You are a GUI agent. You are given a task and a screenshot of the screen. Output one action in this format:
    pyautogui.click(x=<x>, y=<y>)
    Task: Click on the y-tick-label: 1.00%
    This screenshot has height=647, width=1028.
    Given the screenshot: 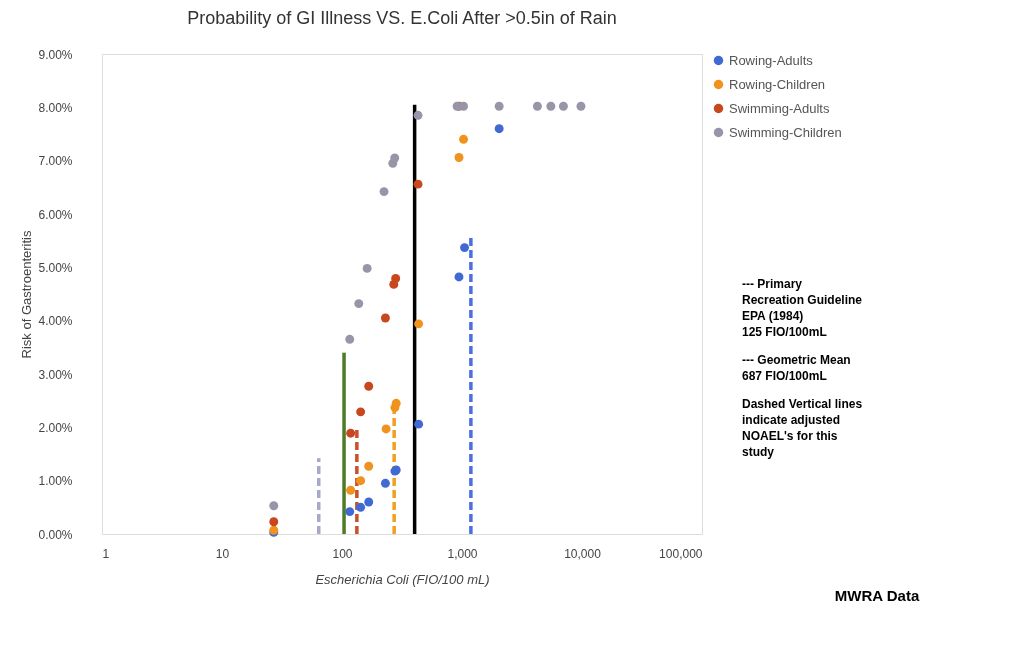 What is the action you would take?
    pyautogui.click(x=55, y=481)
    